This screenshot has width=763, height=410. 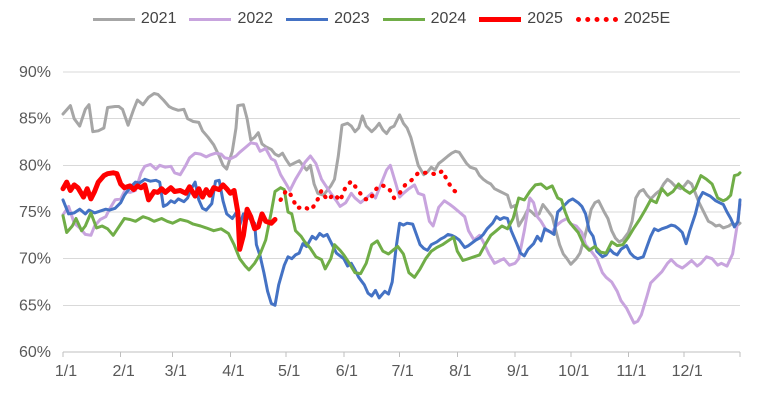 I want to click on x-axis-label-5/1: 5/1, so click(x=289, y=371).